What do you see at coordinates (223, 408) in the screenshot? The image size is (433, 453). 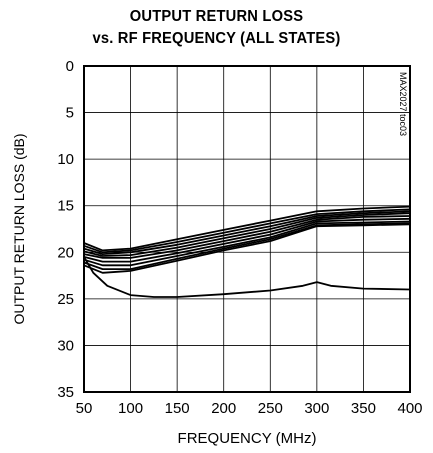 I see `x-tick-label: 200` at bounding box center [223, 408].